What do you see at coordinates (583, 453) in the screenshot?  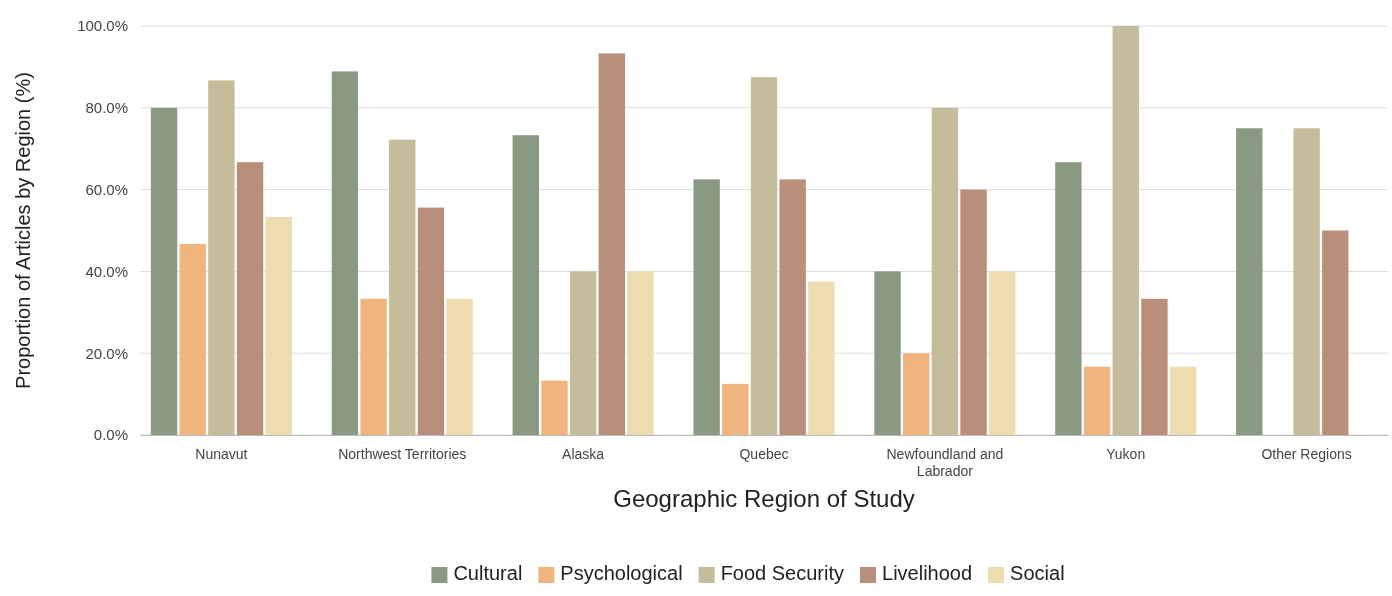 I see `x-tick-label: Alaska` at bounding box center [583, 453].